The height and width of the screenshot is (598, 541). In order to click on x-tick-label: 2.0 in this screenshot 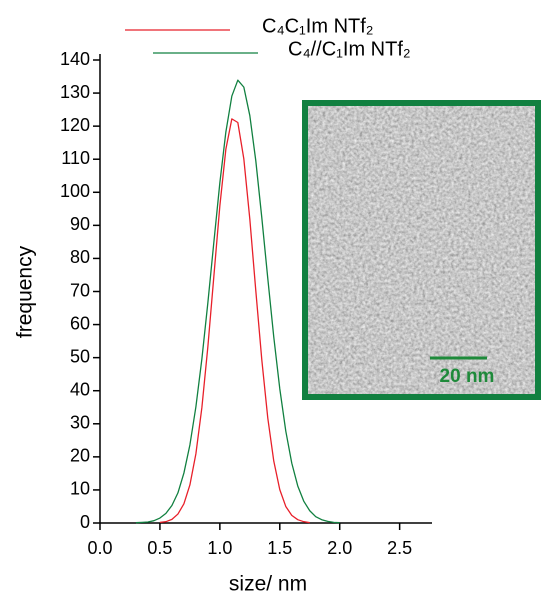, I will do `click(339, 548)`.